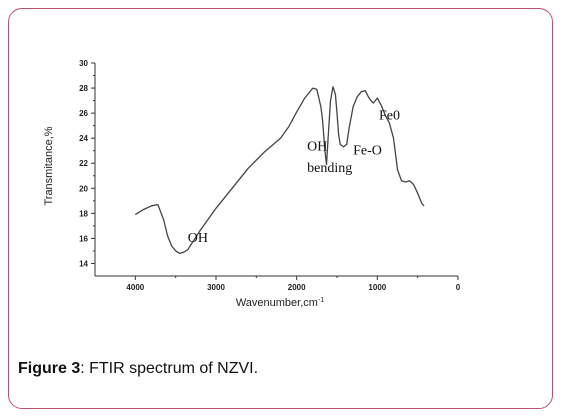  Describe the element at coordinates (377, 287) in the screenshot. I see `x-tick-label: 1000` at that location.